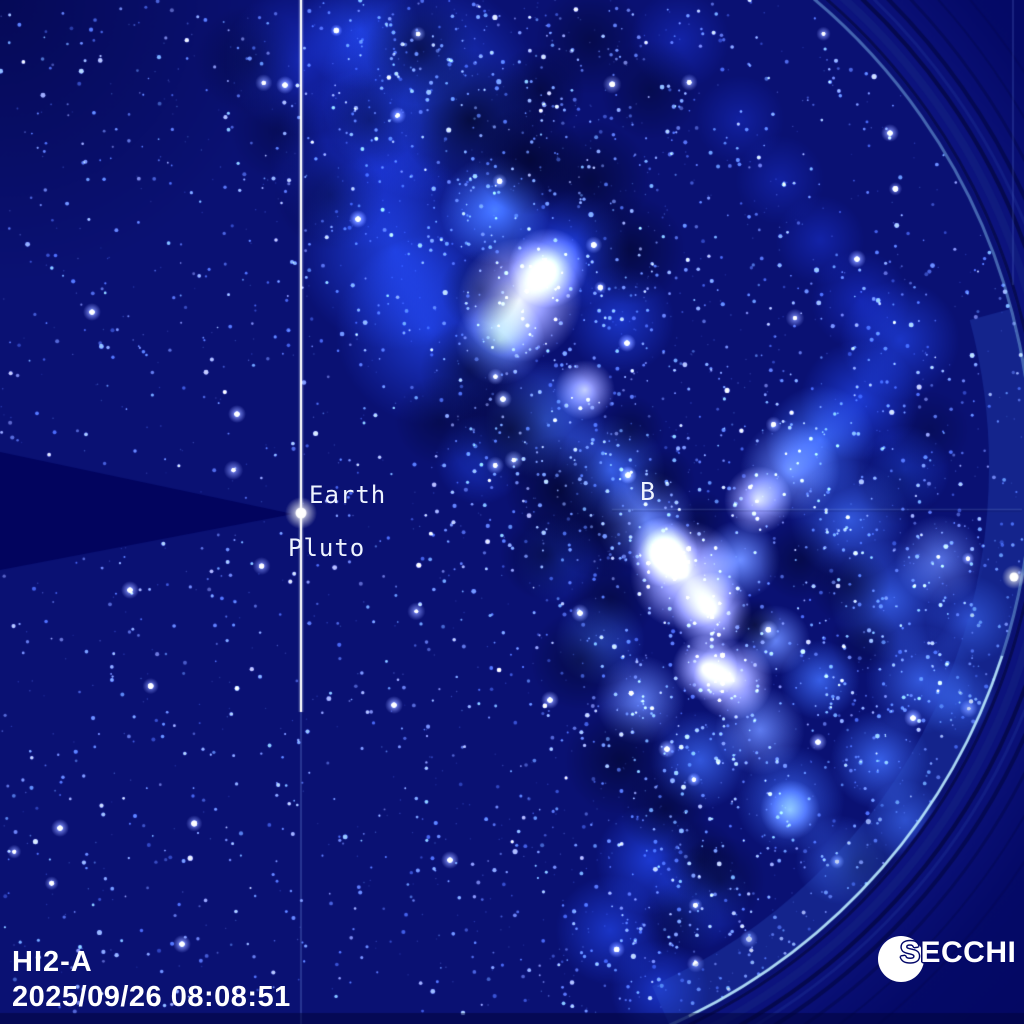 This screenshot has width=1024, height=1024. What do you see at coordinates (52, 962) in the screenshot?
I see `instrument-label: HI2-A` at bounding box center [52, 962].